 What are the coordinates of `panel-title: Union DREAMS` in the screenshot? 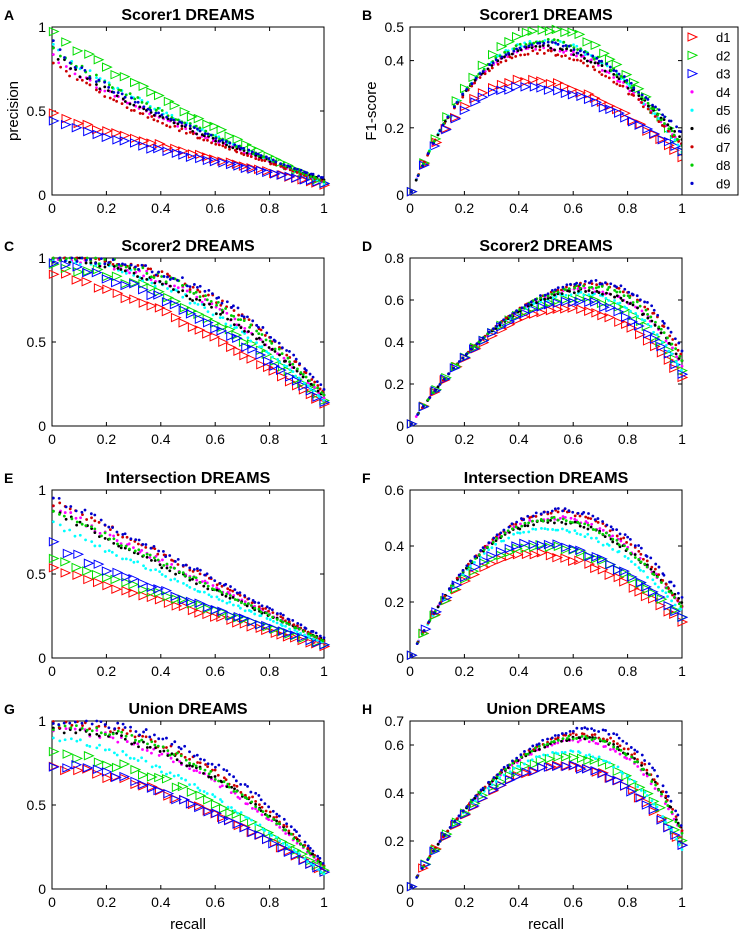 It's located at (545, 709).